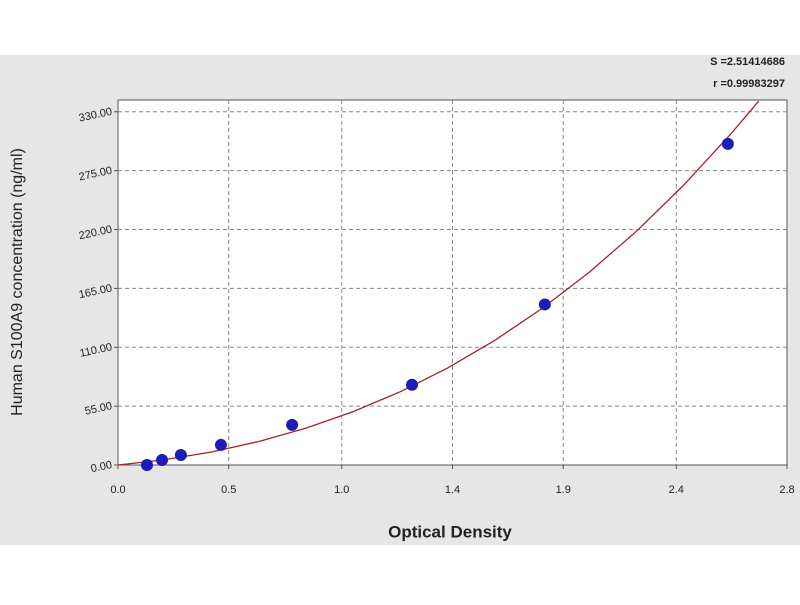 This screenshot has height=605, width=800. I want to click on x-tick-label: 1.0, so click(341, 490).